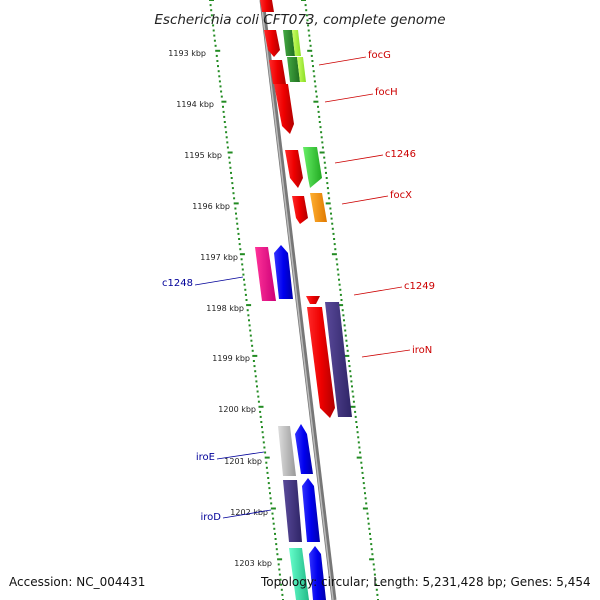  What do you see at coordinates (401, 195) in the screenshot?
I see `gene-label-focX: focX` at bounding box center [401, 195].